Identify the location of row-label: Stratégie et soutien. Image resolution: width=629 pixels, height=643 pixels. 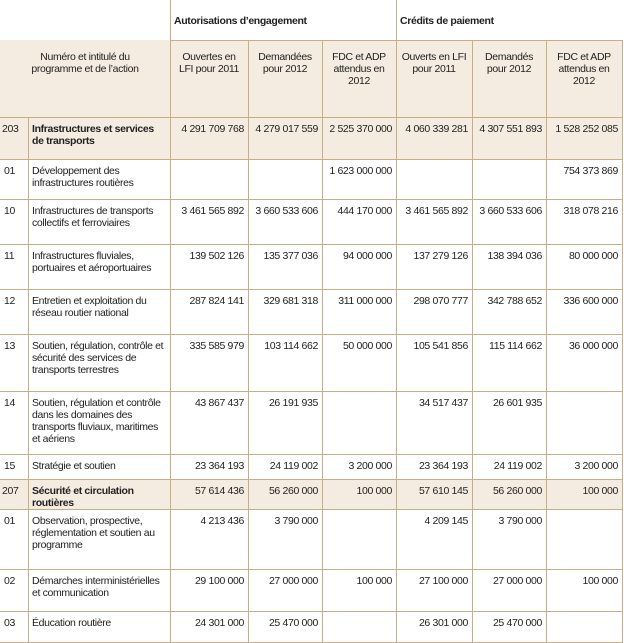
(74, 466).